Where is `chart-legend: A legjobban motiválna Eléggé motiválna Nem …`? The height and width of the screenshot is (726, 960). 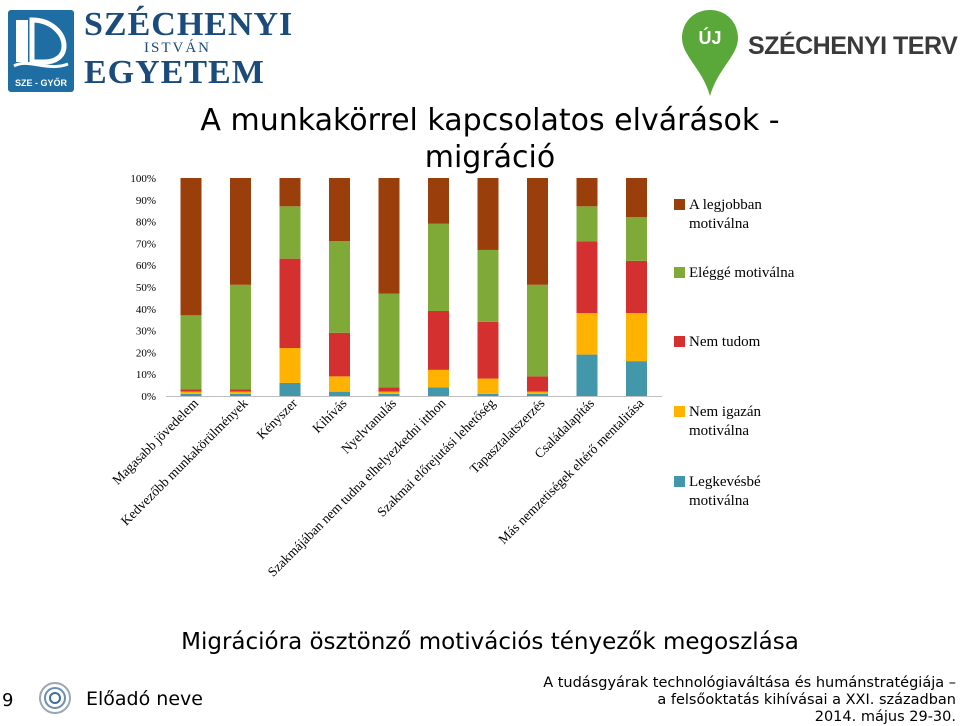 chart-legend: A legjobban motiválna Eléggé motiválna Nem … is located at coordinates (734, 353).